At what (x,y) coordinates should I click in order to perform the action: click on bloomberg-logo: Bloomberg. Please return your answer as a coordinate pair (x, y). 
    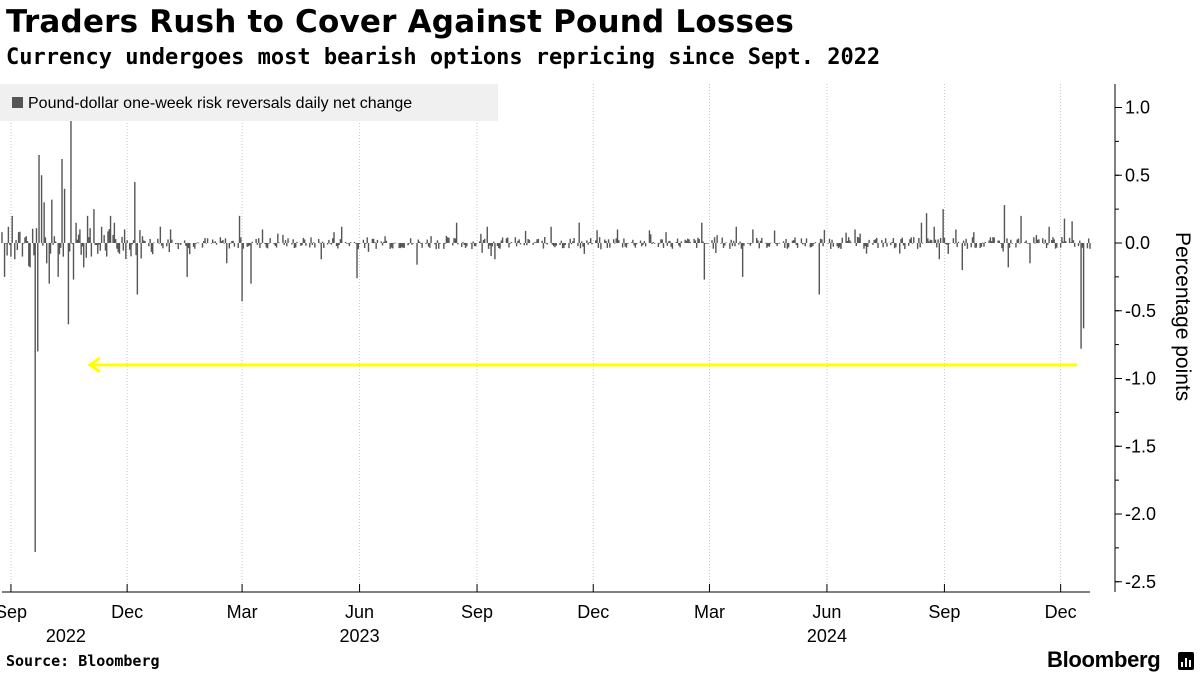
    Looking at the image, I should click on (1104, 659).